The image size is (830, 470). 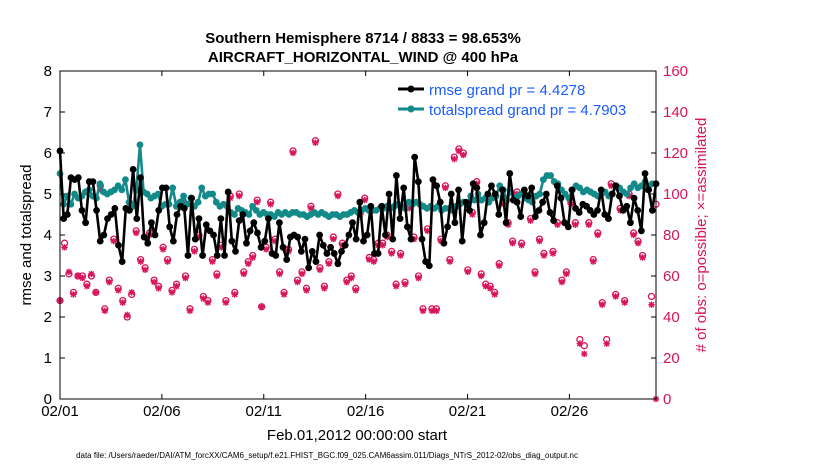 I want to click on obs-possible-point, so click(x=651, y=296).